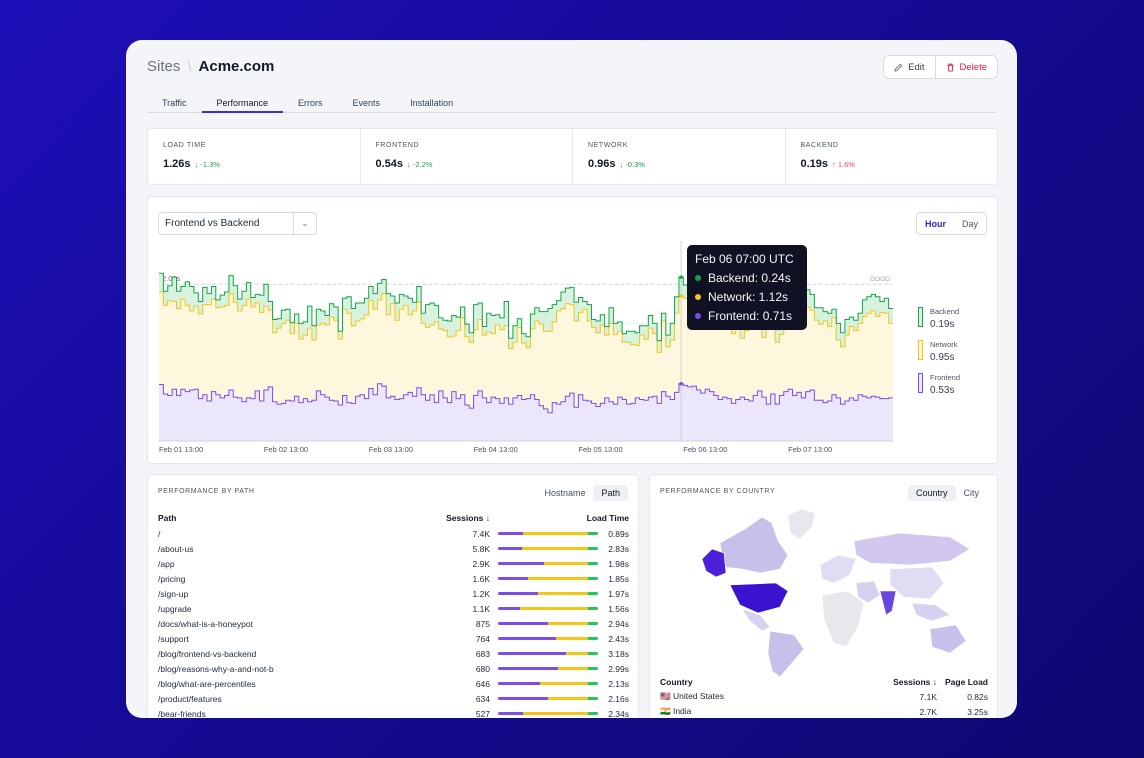 The height and width of the screenshot is (758, 1144). Describe the element at coordinates (182, 713) in the screenshot. I see `path-cell: /bear-friends` at that location.